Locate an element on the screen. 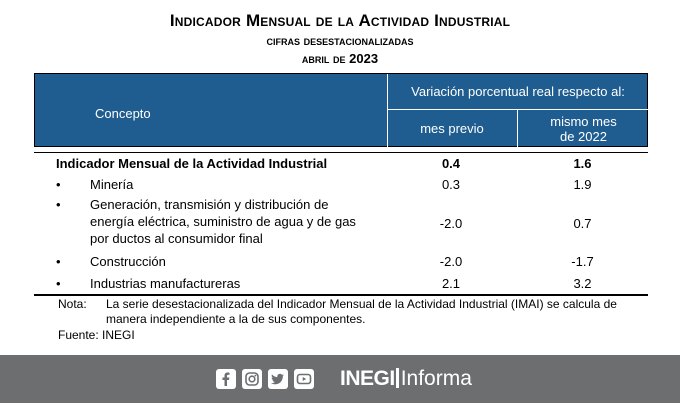 The width and height of the screenshot is (680, 403). row-year: 0.7 is located at coordinates (582, 223).